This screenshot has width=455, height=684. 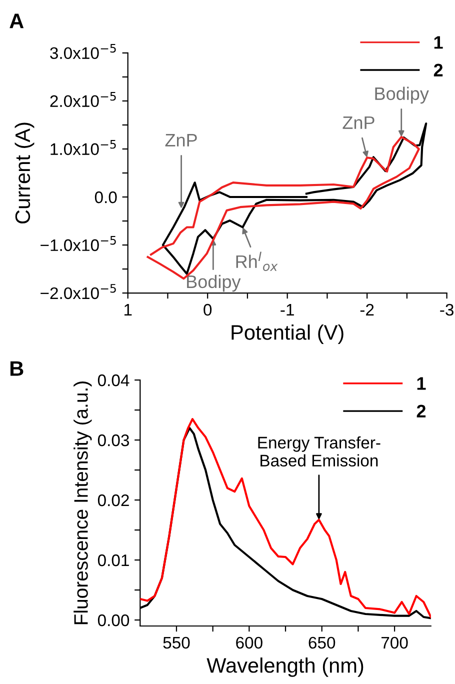 I want to click on y-axis-title: Current (A), so click(x=24, y=173).